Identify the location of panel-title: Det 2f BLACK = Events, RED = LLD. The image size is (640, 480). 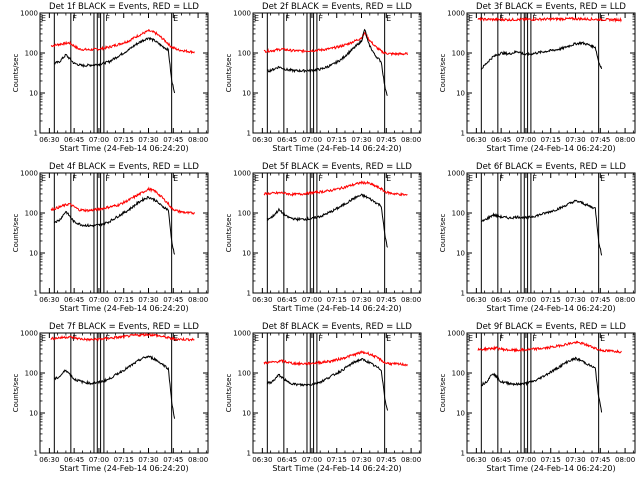
(337, 7).